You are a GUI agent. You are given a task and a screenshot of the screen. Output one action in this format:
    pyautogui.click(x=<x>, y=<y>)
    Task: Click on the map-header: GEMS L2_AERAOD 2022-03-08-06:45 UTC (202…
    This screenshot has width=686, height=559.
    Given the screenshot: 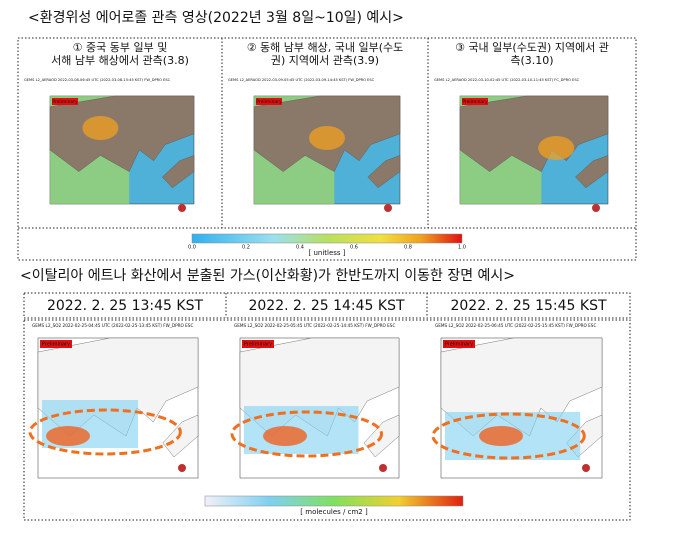 What is the action you would take?
    pyautogui.click(x=97, y=80)
    